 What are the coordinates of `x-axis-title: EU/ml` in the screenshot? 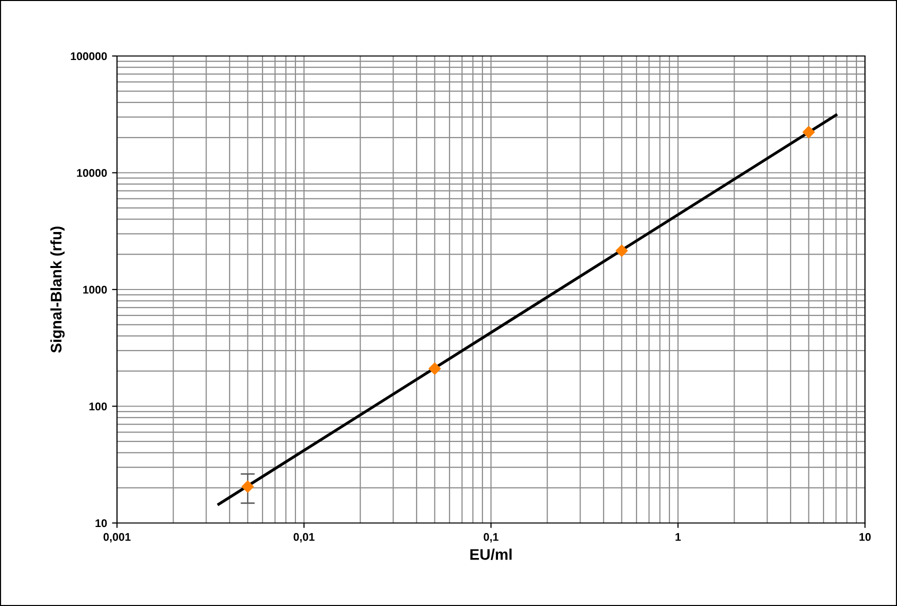 It's located at (491, 554).